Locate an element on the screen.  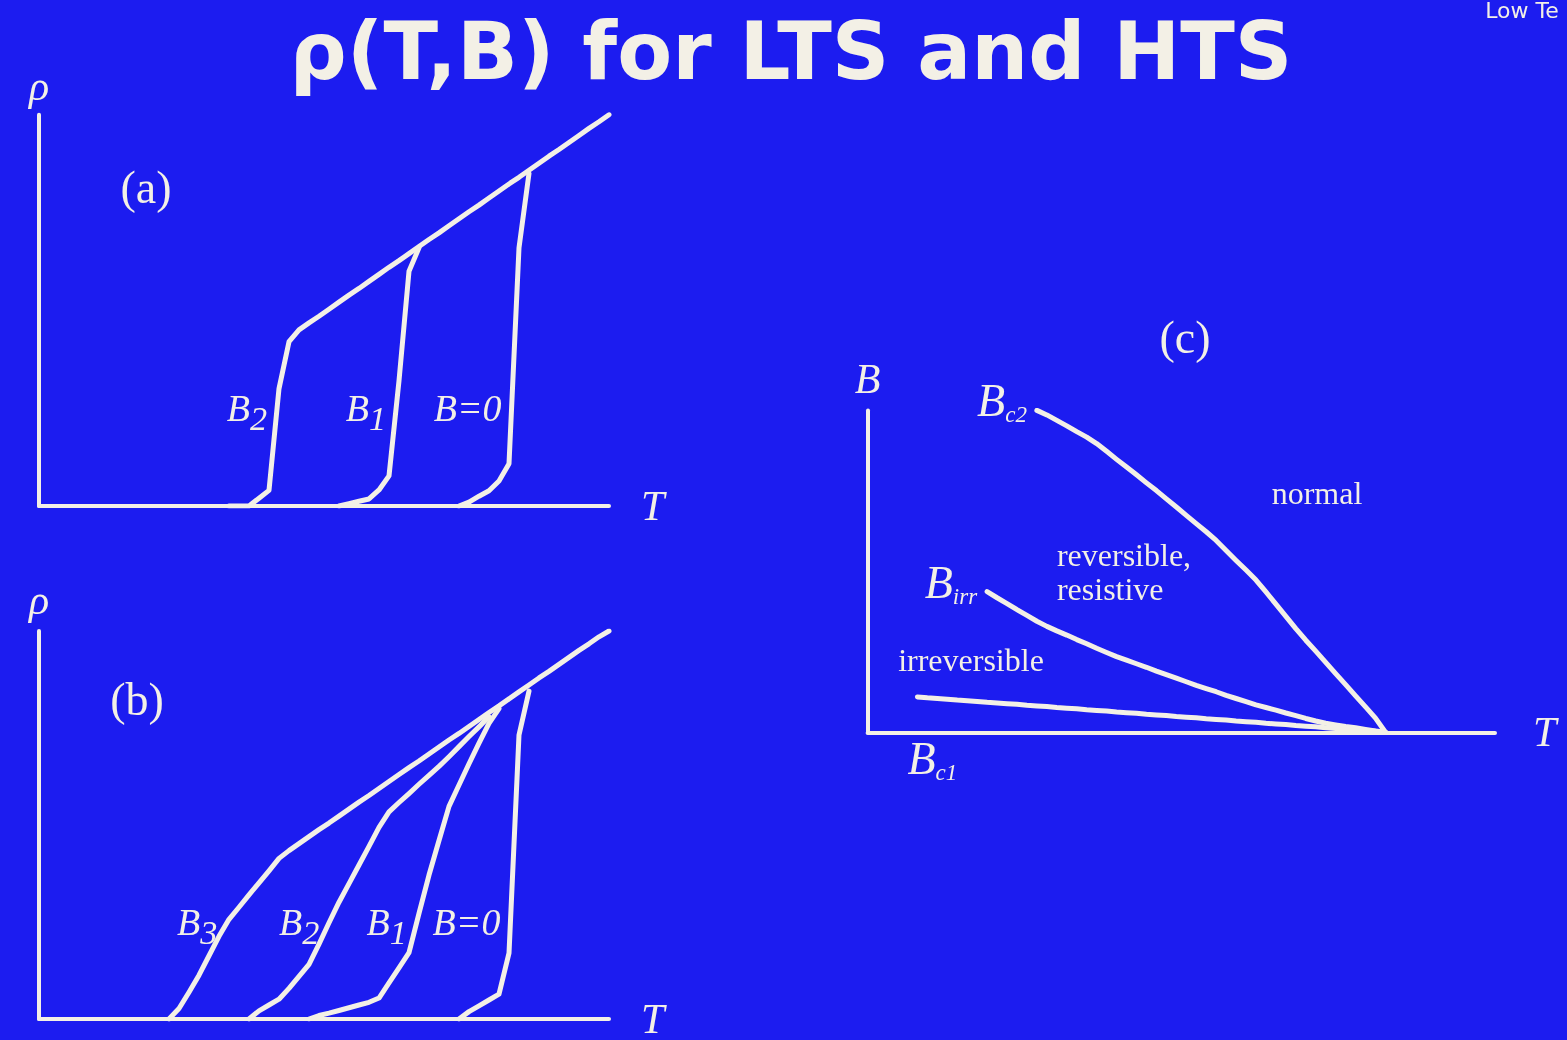
text: Low Te is located at coordinates (1522, 11).